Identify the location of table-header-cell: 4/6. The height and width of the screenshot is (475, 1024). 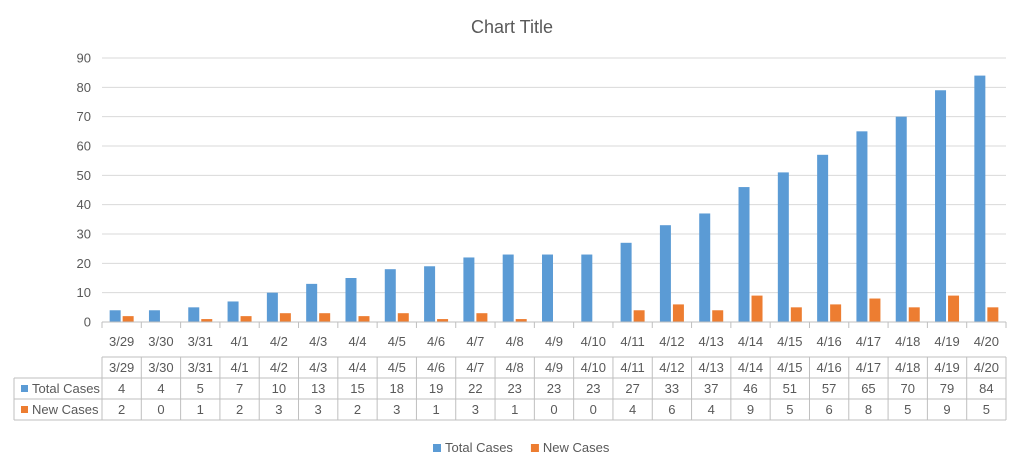
(436, 367).